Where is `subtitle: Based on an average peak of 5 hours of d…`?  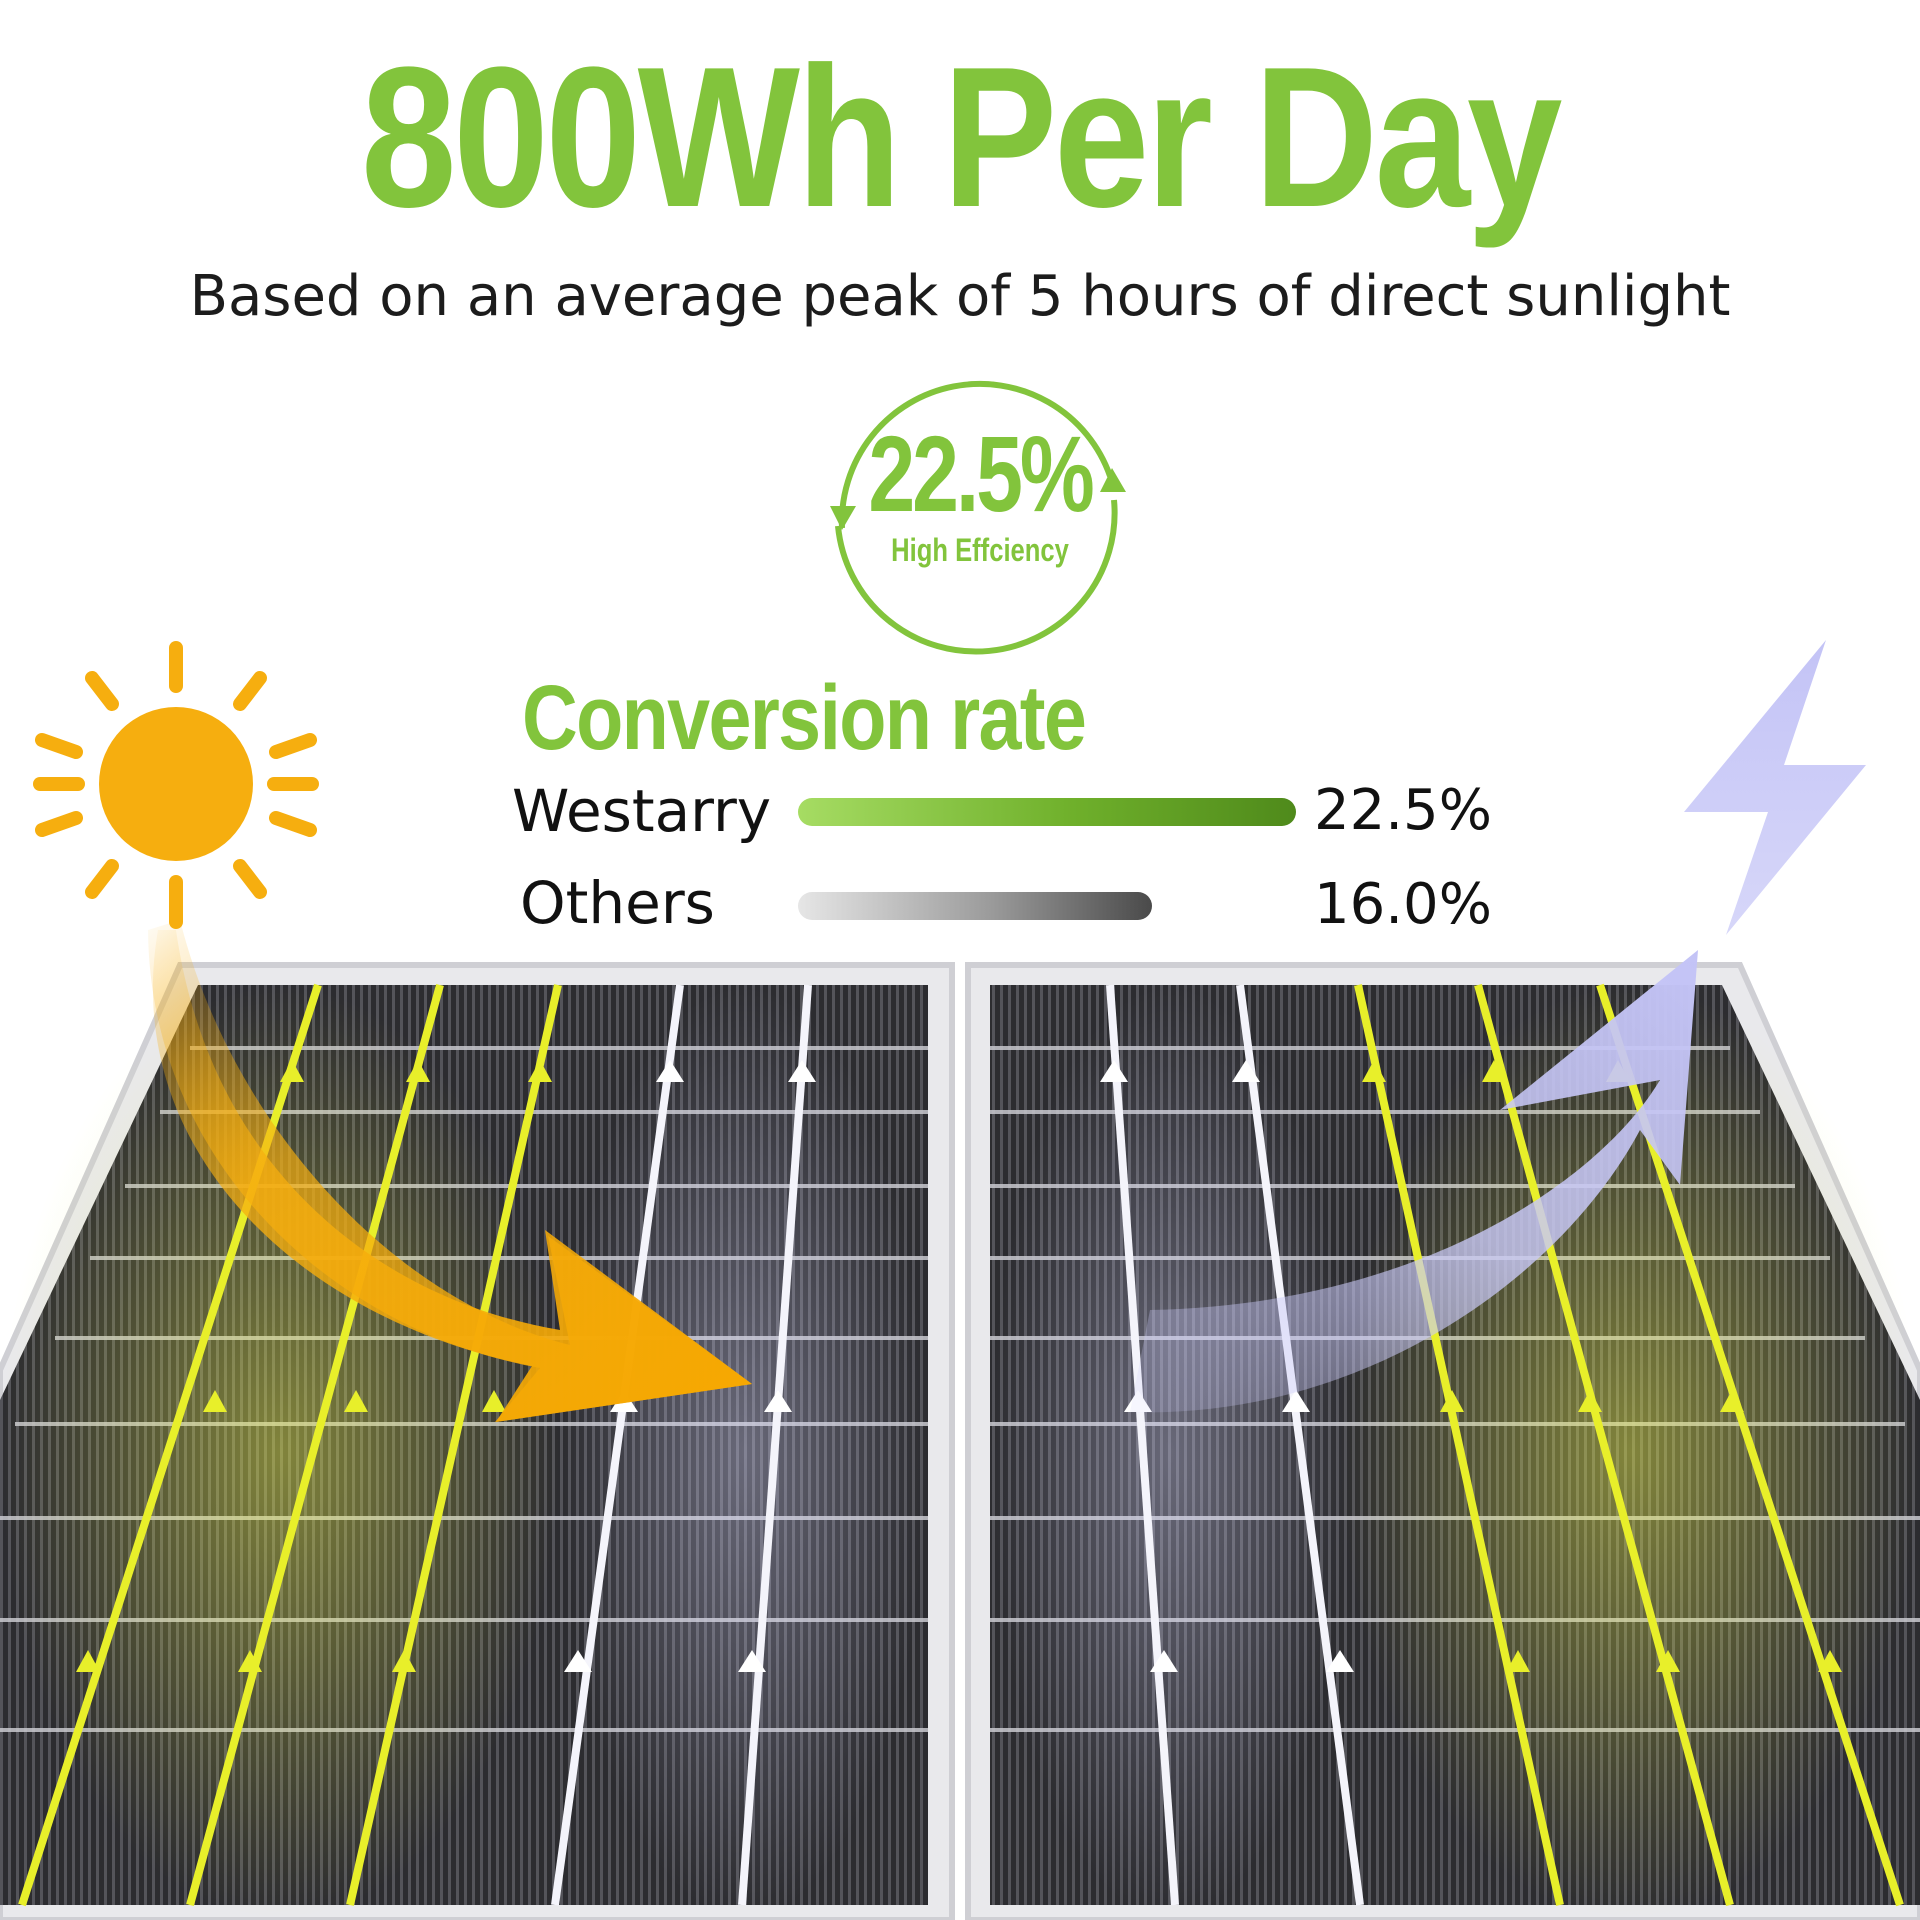
subtitle: Based on an average peak of 5 hours of d… is located at coordinates (960, 296).